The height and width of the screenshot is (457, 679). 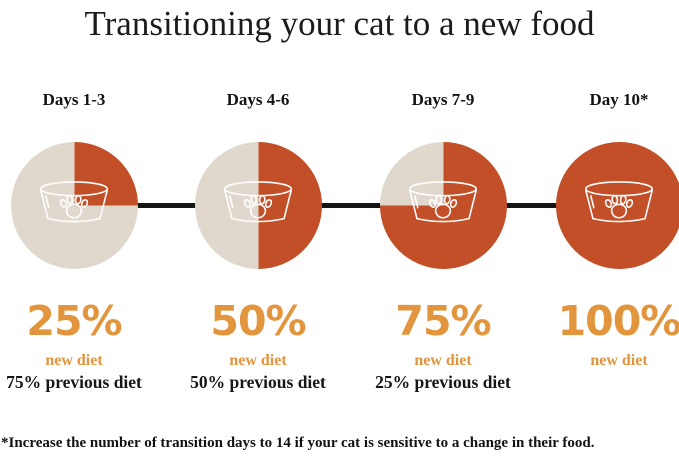 I want to click on stage-day-10: Day 10* 100% new diet, so click(x=604, y=227).